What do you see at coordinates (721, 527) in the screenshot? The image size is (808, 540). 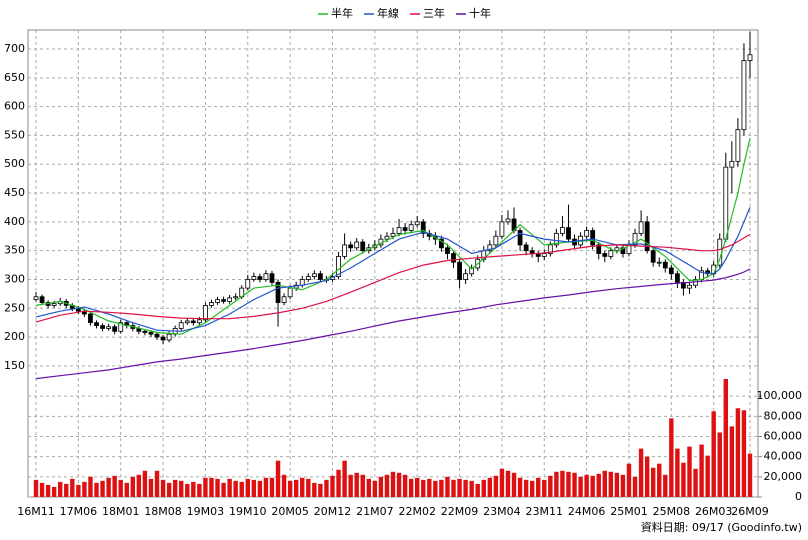 I see `footnote: 資料日期: 09/17 (Goodinfo.tw)` at bounding box center [721, 527].